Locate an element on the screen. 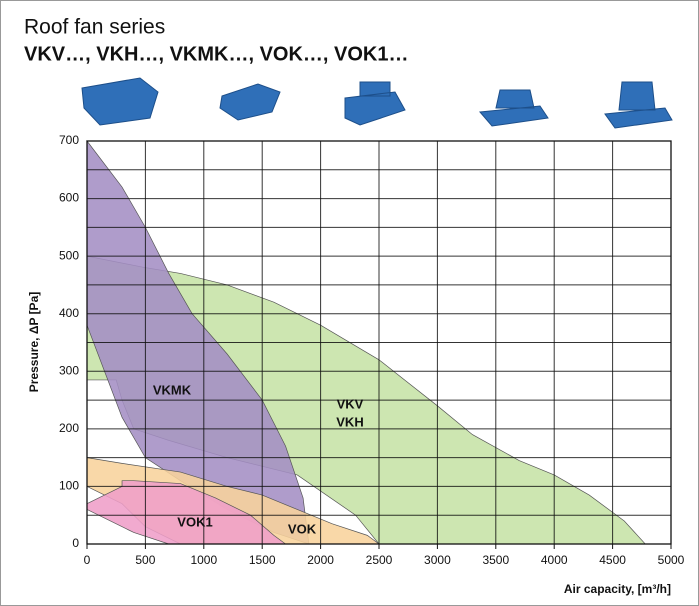 This screenshot has height=606, width=699. y-tick-label: 100 is located at coordinates (69, 486).